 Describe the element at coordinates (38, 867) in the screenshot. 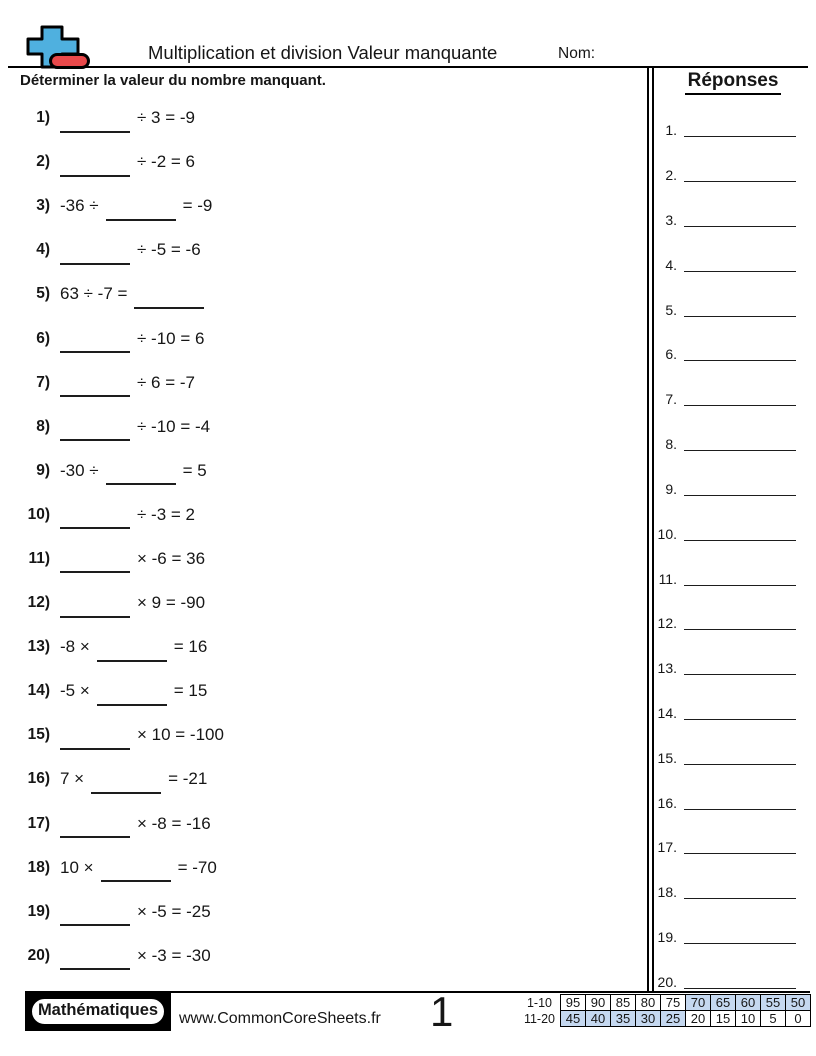

I see `problem-number: 18)` at that location.